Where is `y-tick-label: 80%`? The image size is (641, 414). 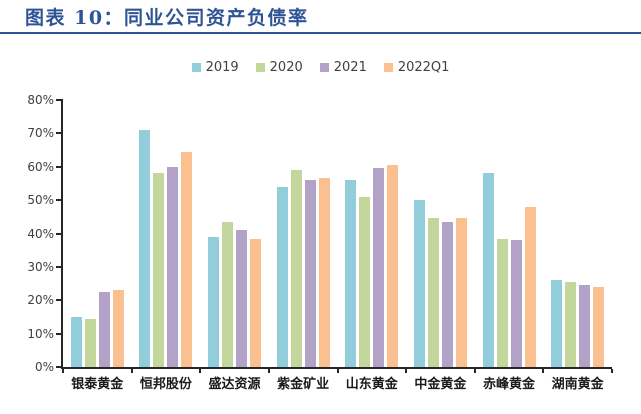
y-tick-label: 80% is located at coordinates (40, 100).